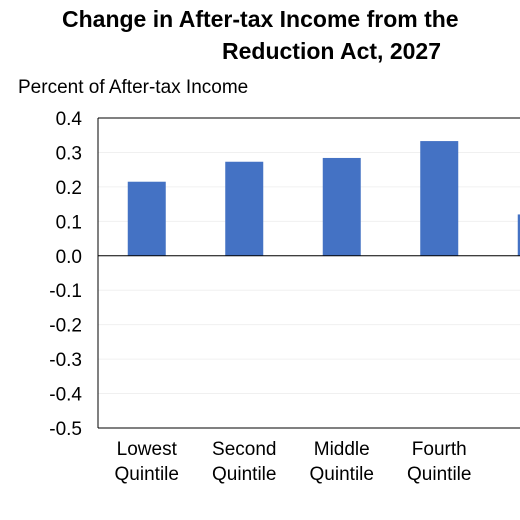 The height and width of the screenshot is (520, 520). What do you see at coordinates (65, 291) in the screenshot?
I see `y-tick-label-5: -0.1` at bounding box center [65, 291].